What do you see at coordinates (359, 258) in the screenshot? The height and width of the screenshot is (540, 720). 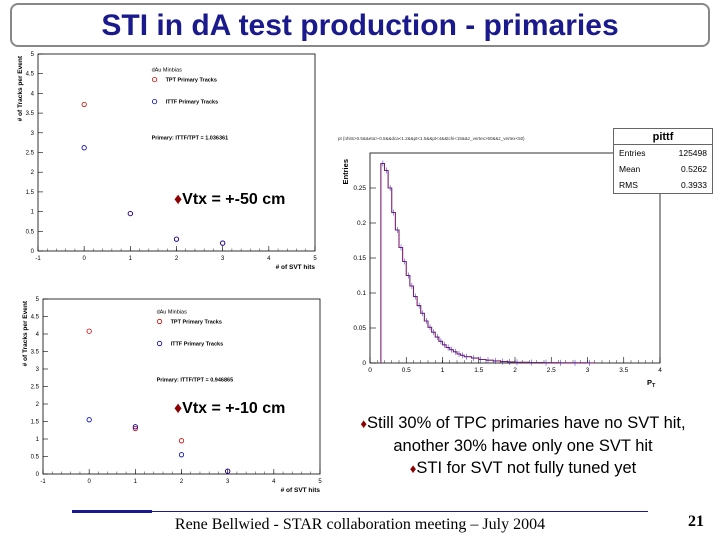 I see `y-tick-label: 0.15` at bounding box center [359, 258].